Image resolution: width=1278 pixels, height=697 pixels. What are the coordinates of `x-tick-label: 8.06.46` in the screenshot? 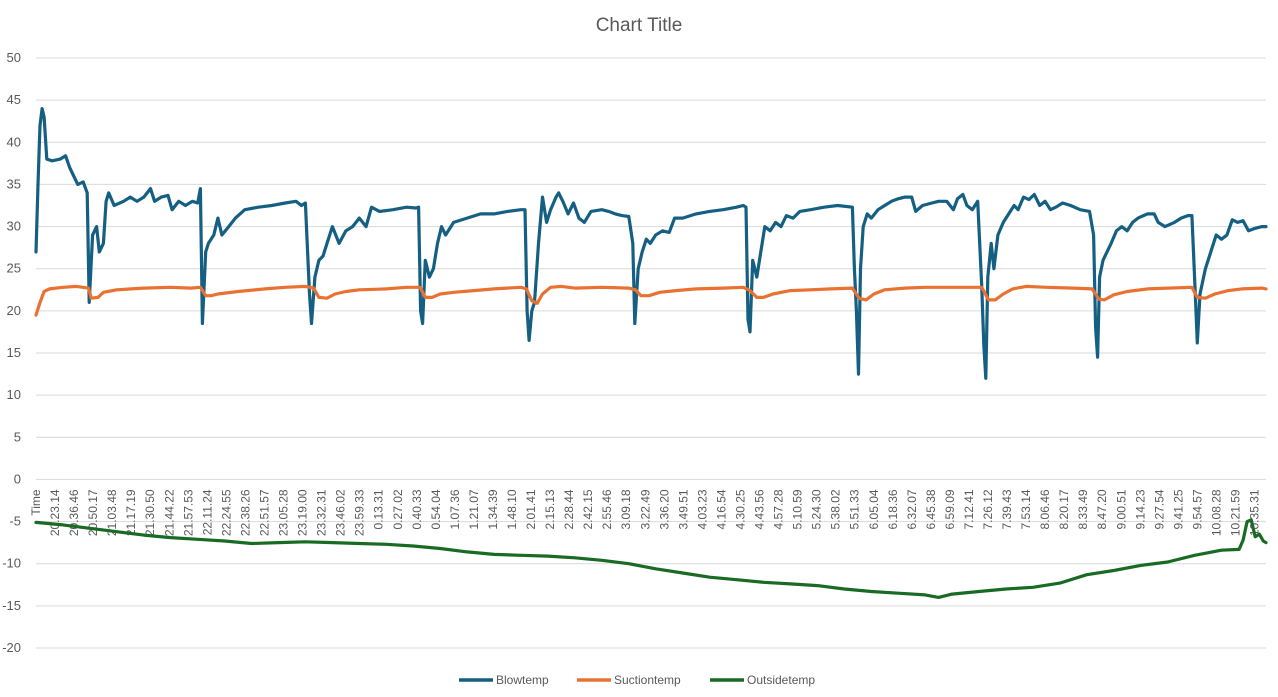 It's located at (1045, 509).